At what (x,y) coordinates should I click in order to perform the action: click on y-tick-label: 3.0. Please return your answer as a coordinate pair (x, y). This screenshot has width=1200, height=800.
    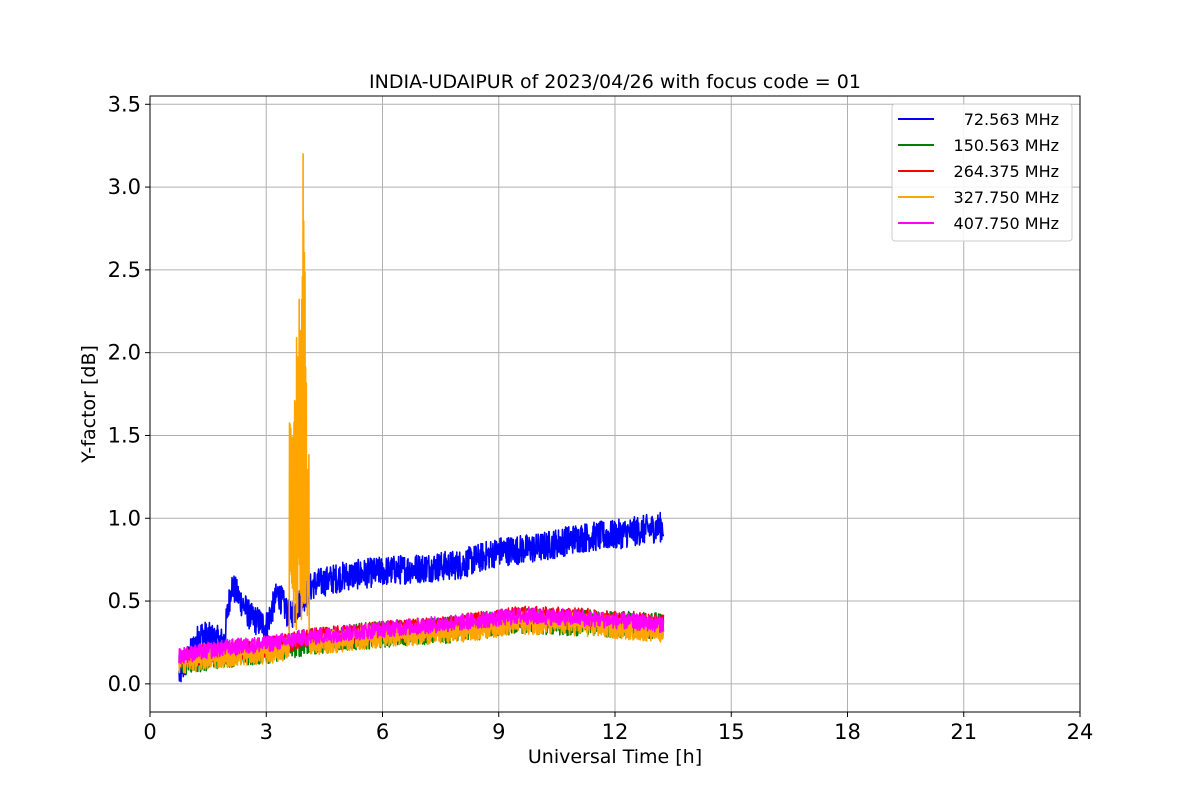
    Looking at the image, I should click on (124, 187).